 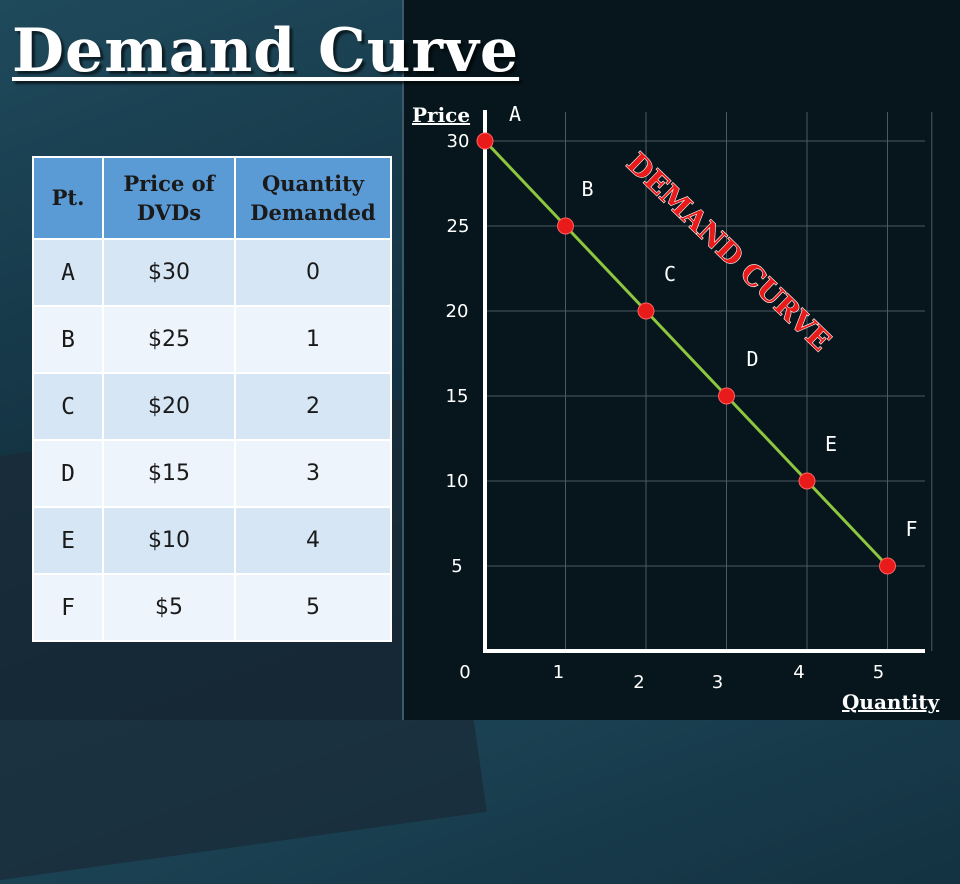 What do you see at coordinates (68, 540) in the screenshot?
I see `cell-pt: E` at bounding box center [68, 540].